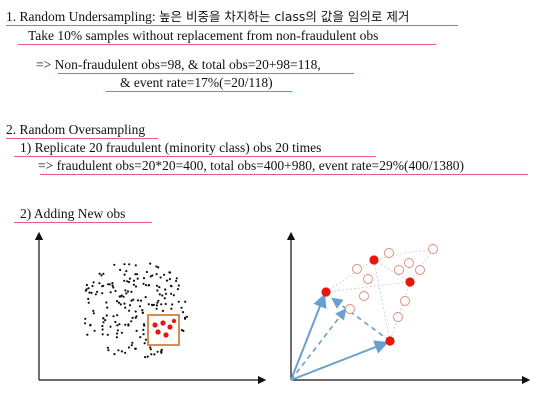 This screenshot has width=537, height=406. What do you see at coordinates (163, 323) in the screenshot?
I see `minority-point` at bounding box center [163, 323].